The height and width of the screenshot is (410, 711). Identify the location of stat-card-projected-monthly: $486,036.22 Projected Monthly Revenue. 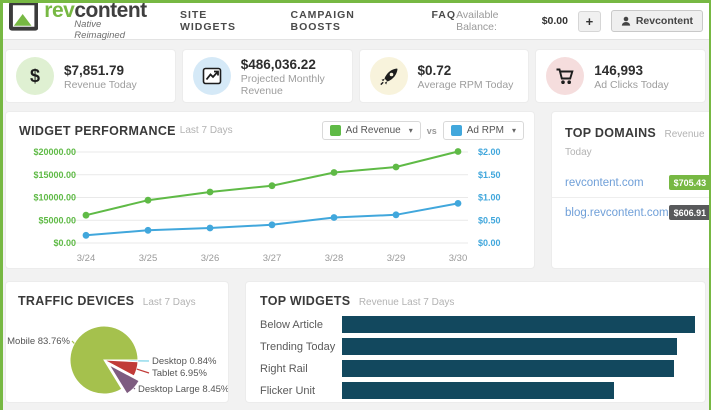
(267, 76).